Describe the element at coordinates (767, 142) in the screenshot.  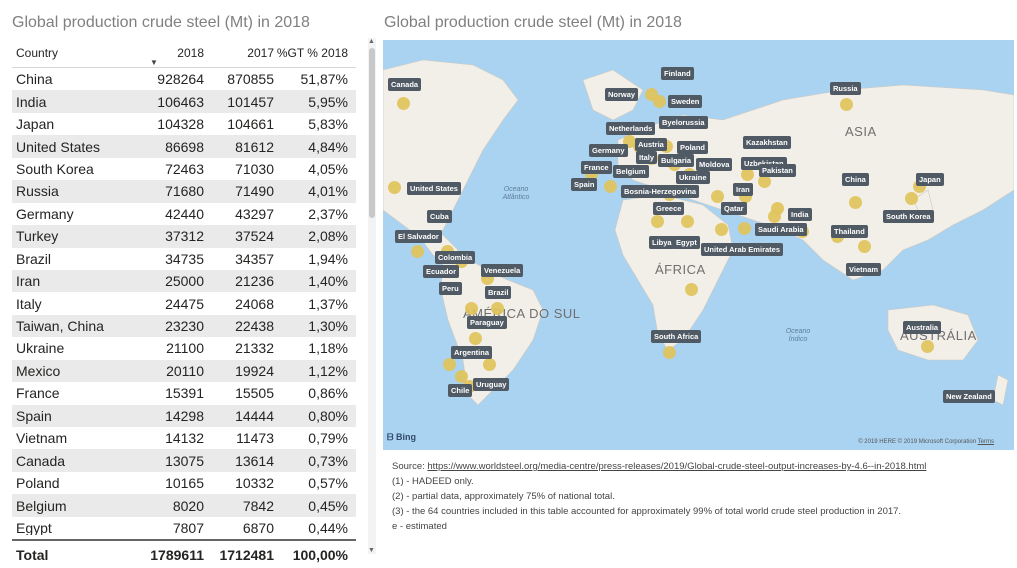
I see `map-label-kazakhstan: Kazakhstan` at that location.